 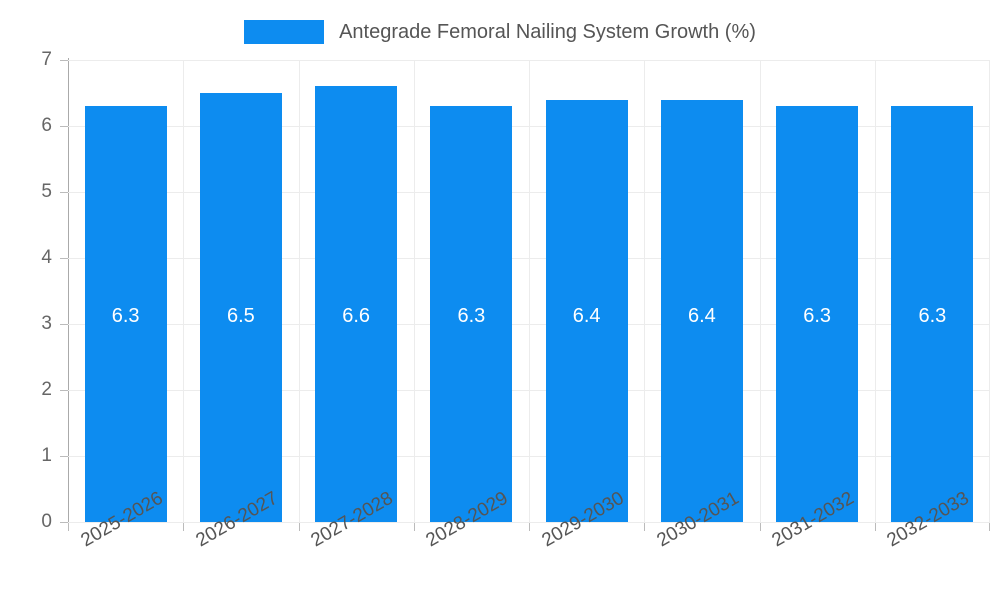 What do you see at coordinates (240, 316) in the screenshot?
I see `bar-value-label: 6.5` at bounding box center [240, 316].